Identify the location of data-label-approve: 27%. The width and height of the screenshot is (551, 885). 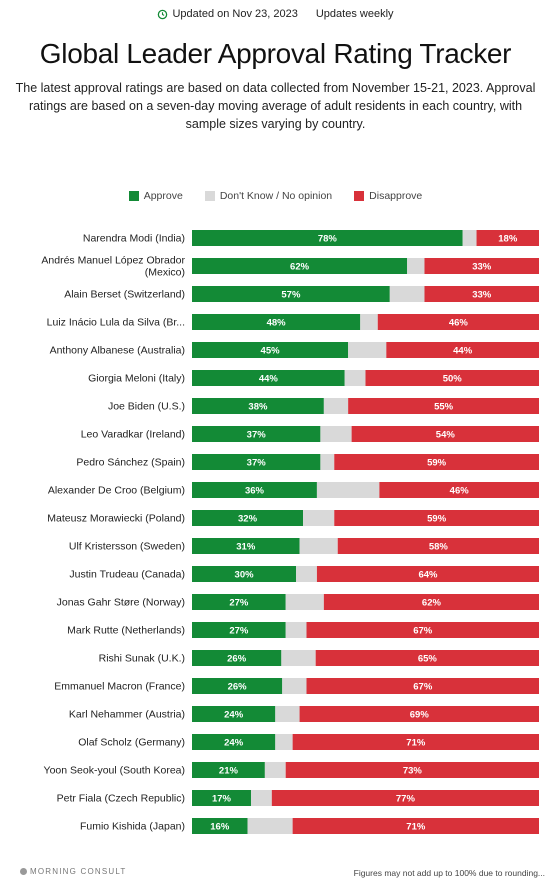
(239, 603).